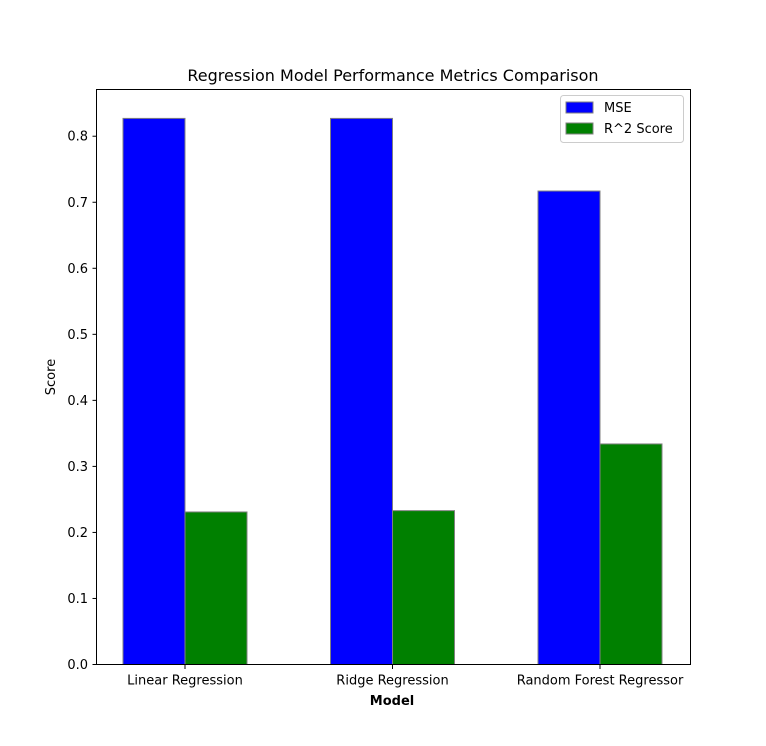 This screenshot has height=746, width=766. I want to click on legend: MSE R^2 Score, so click(622, 119).